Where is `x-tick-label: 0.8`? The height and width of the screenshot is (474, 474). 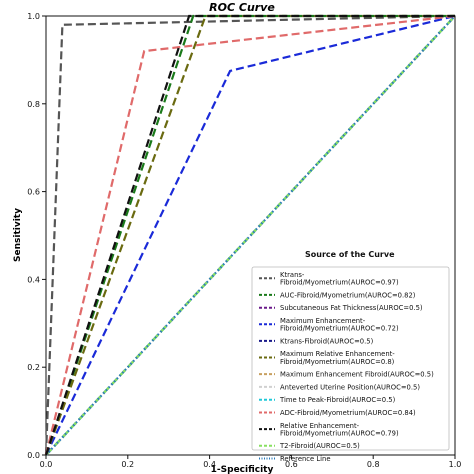
x-tick-label: 0.8 is located at coordinates (373, 464).